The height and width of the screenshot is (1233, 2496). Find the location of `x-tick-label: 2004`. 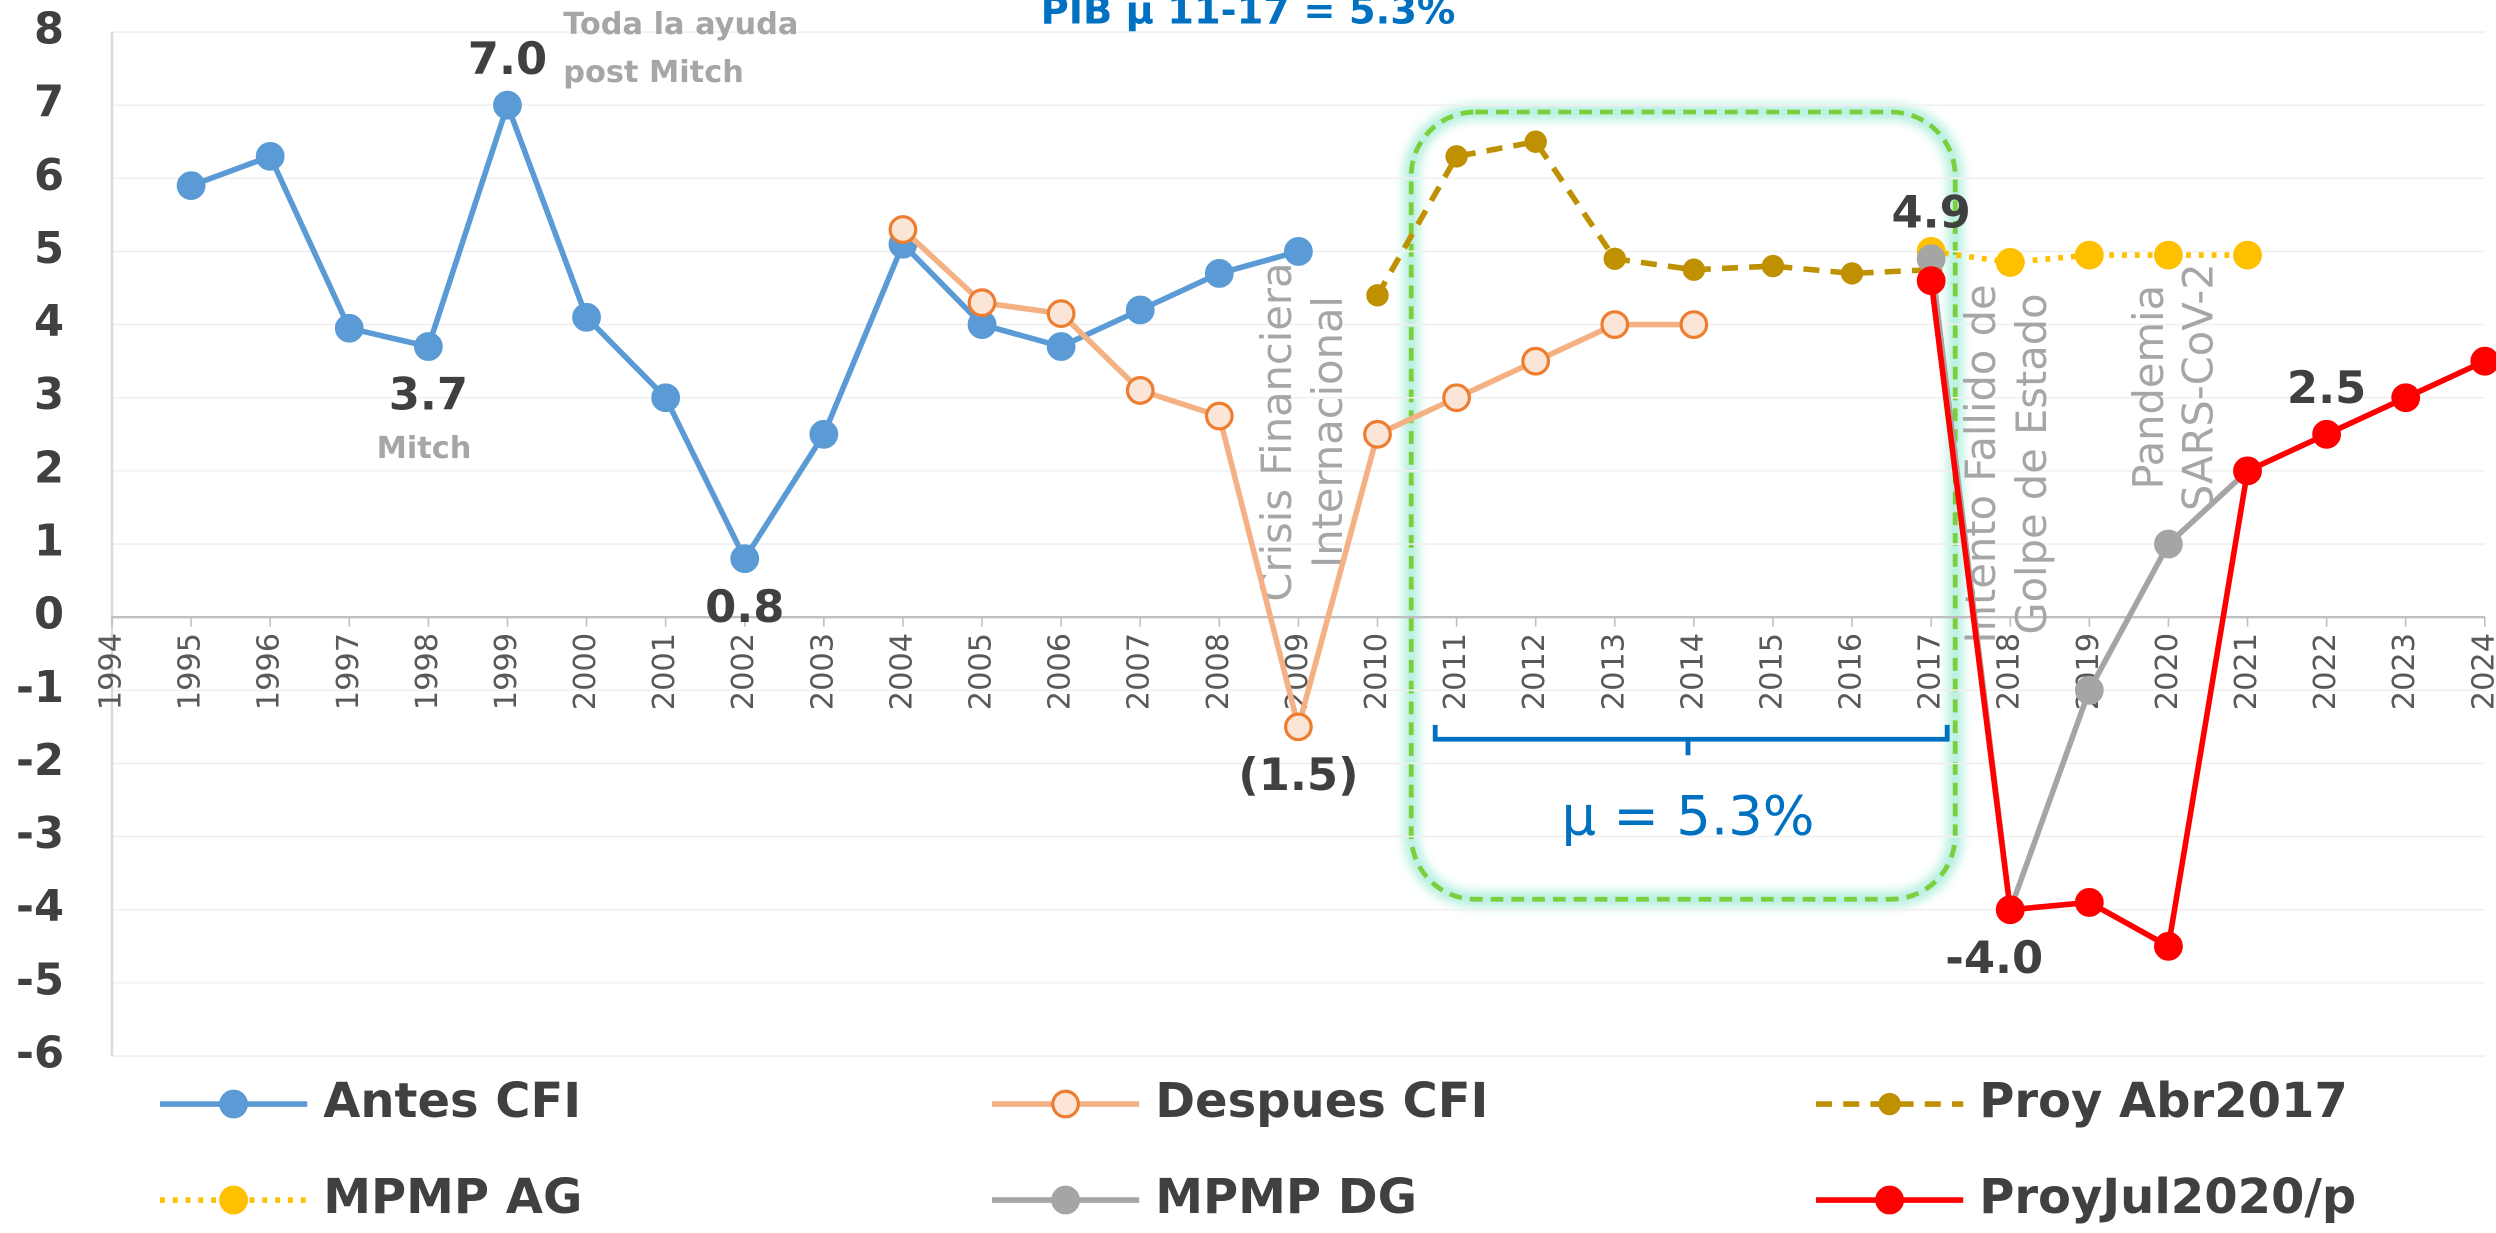

x-tick-label: 2004 is located at coordinates (901, 671).